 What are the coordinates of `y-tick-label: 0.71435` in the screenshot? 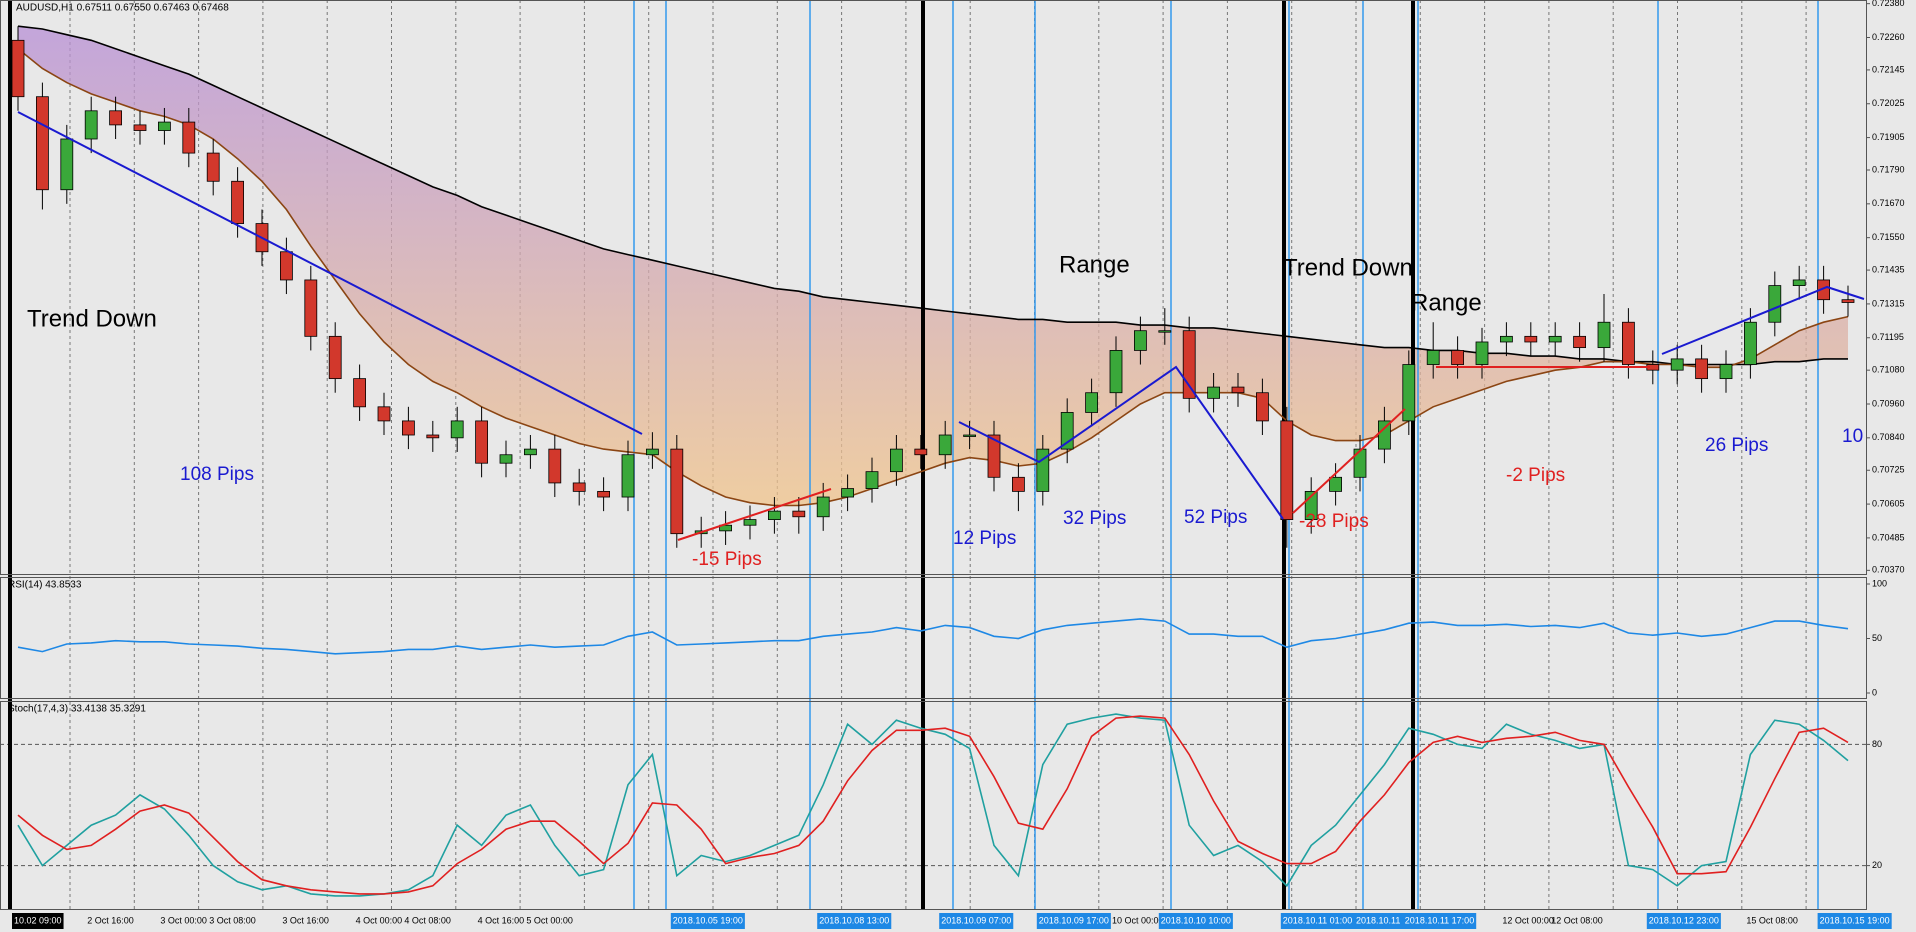 It's located at (1888, 269).